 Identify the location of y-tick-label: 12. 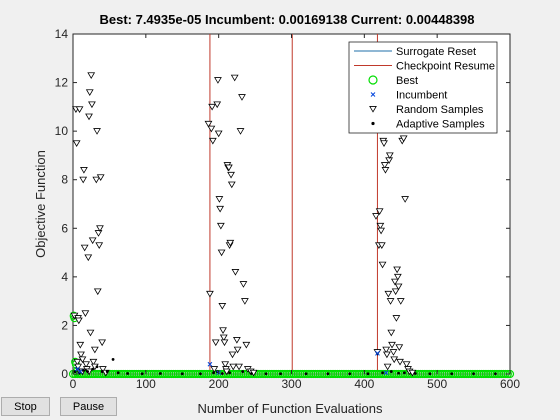
(62, 83).